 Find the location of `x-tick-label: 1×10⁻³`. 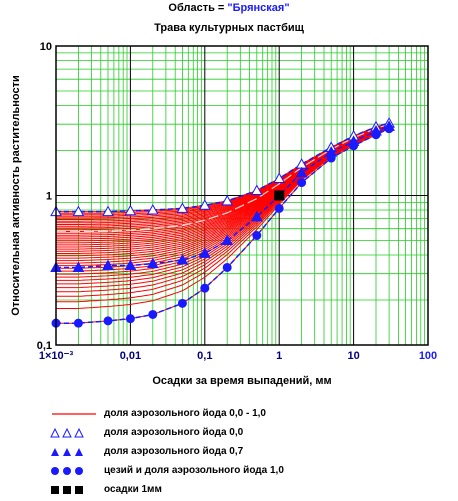

x-tick-label: 1×10⁻³ is located at coordinates (56, 356).